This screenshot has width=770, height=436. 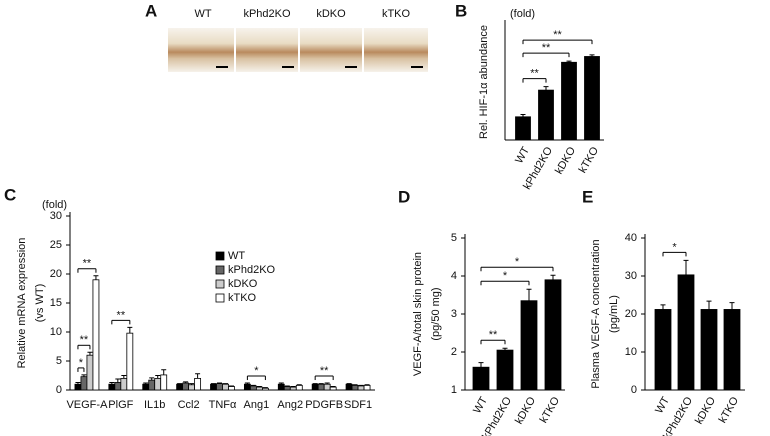 I want to click on legend-label: kTKO, so click(x=242, y=298).